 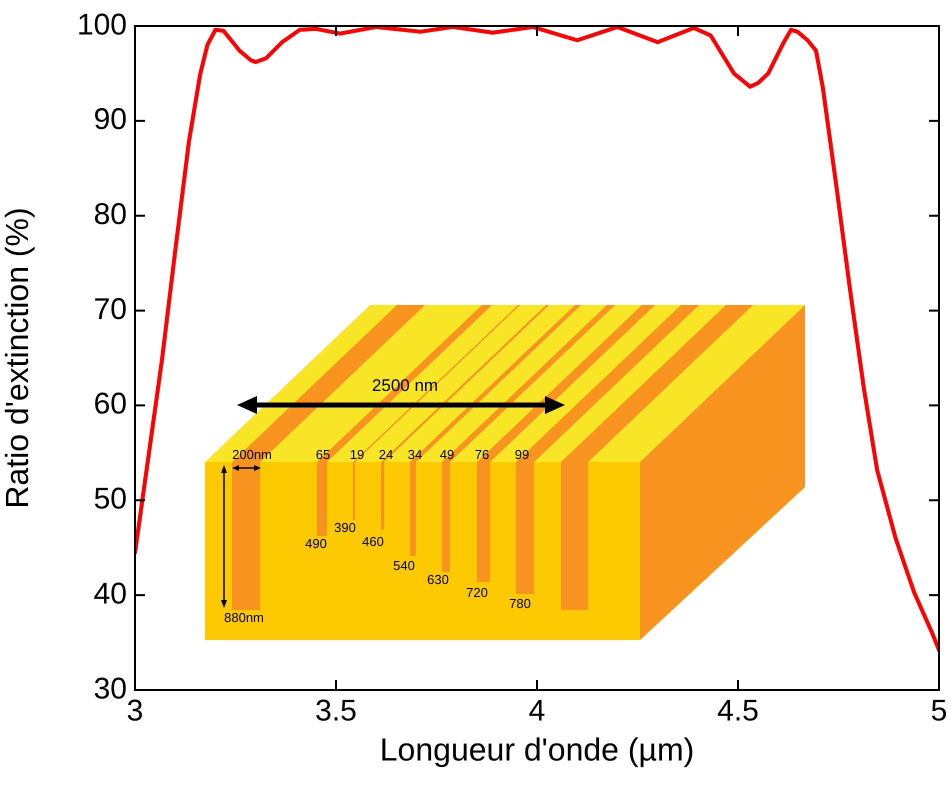 I want to click on annotation: 200nm, so click(x=252, y=454).